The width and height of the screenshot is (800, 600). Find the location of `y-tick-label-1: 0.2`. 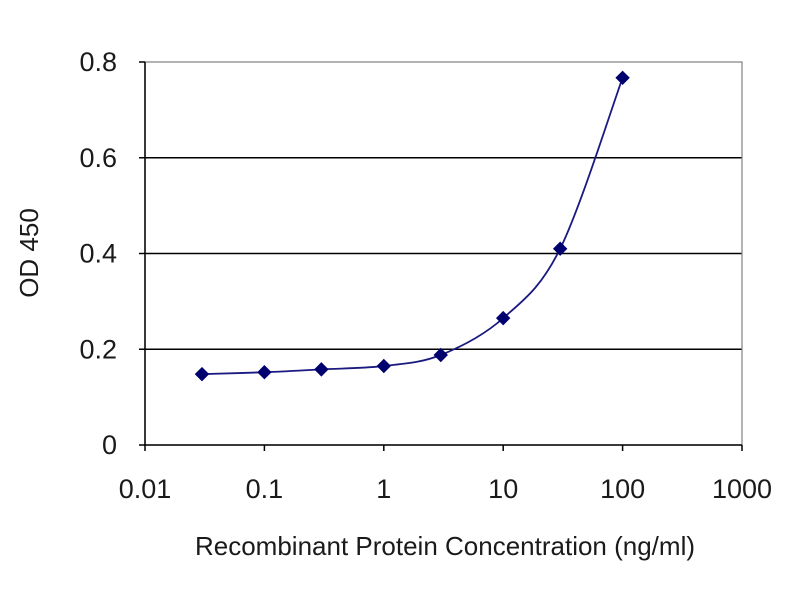

y-tick-label-1: 0.2 is located at coordinates (98, 349).